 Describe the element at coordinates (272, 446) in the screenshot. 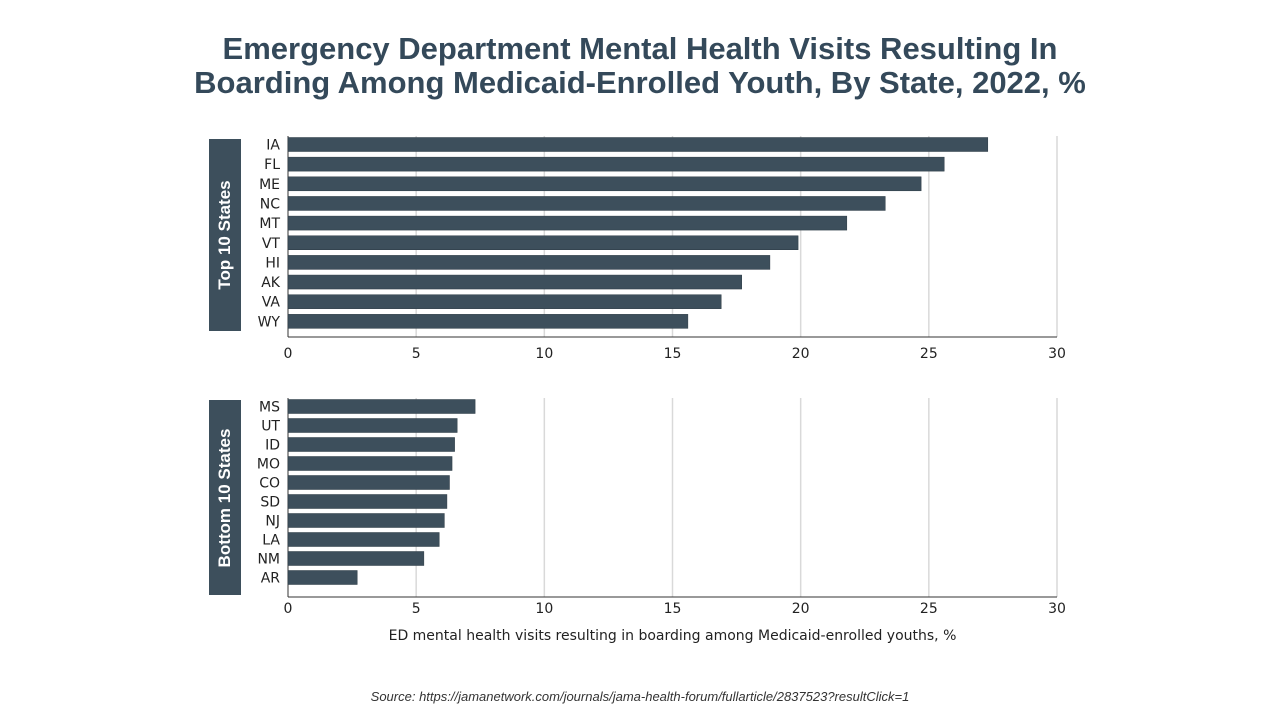

I see `bottom-category-label: ID` at that location.